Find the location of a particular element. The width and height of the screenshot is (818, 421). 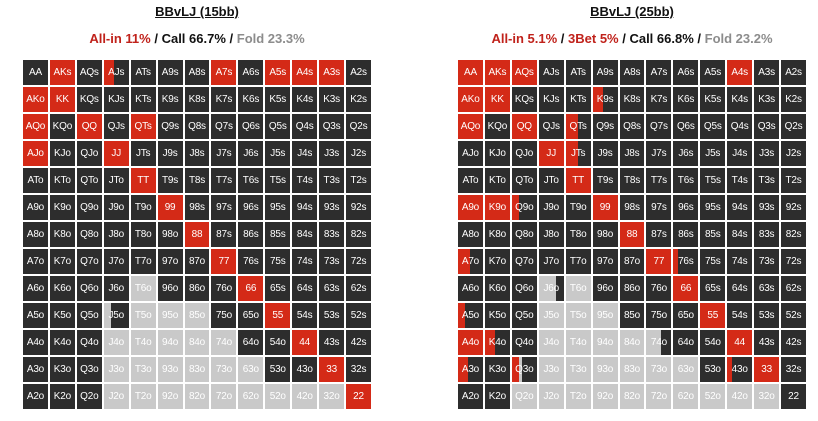

hand-cell-96s: 96s is located at coordinates (251, 207).